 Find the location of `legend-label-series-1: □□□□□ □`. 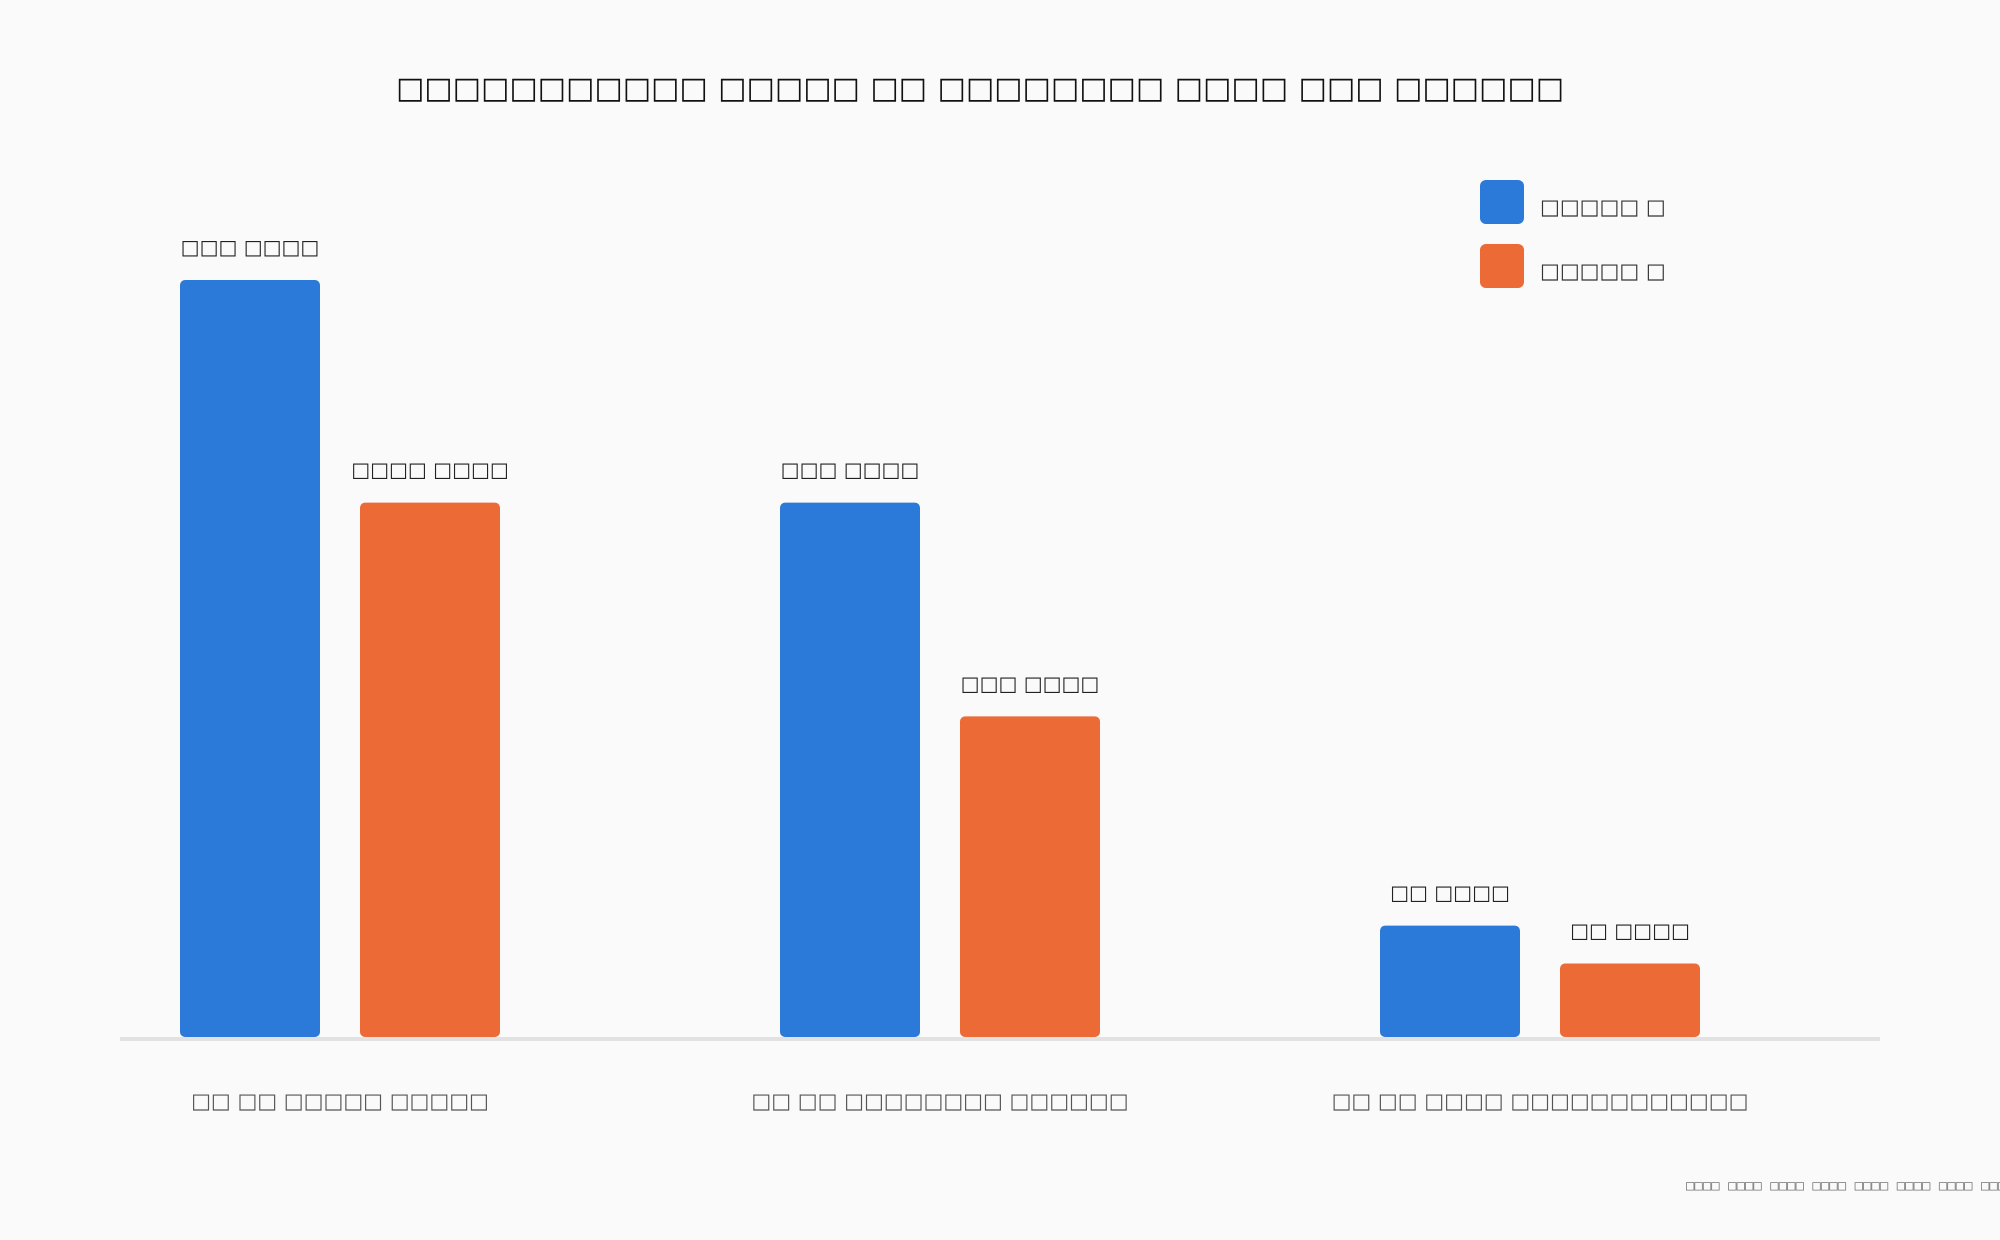

legend-label-series-1: □□□□□ □ is located at coordinates (1603, 207).